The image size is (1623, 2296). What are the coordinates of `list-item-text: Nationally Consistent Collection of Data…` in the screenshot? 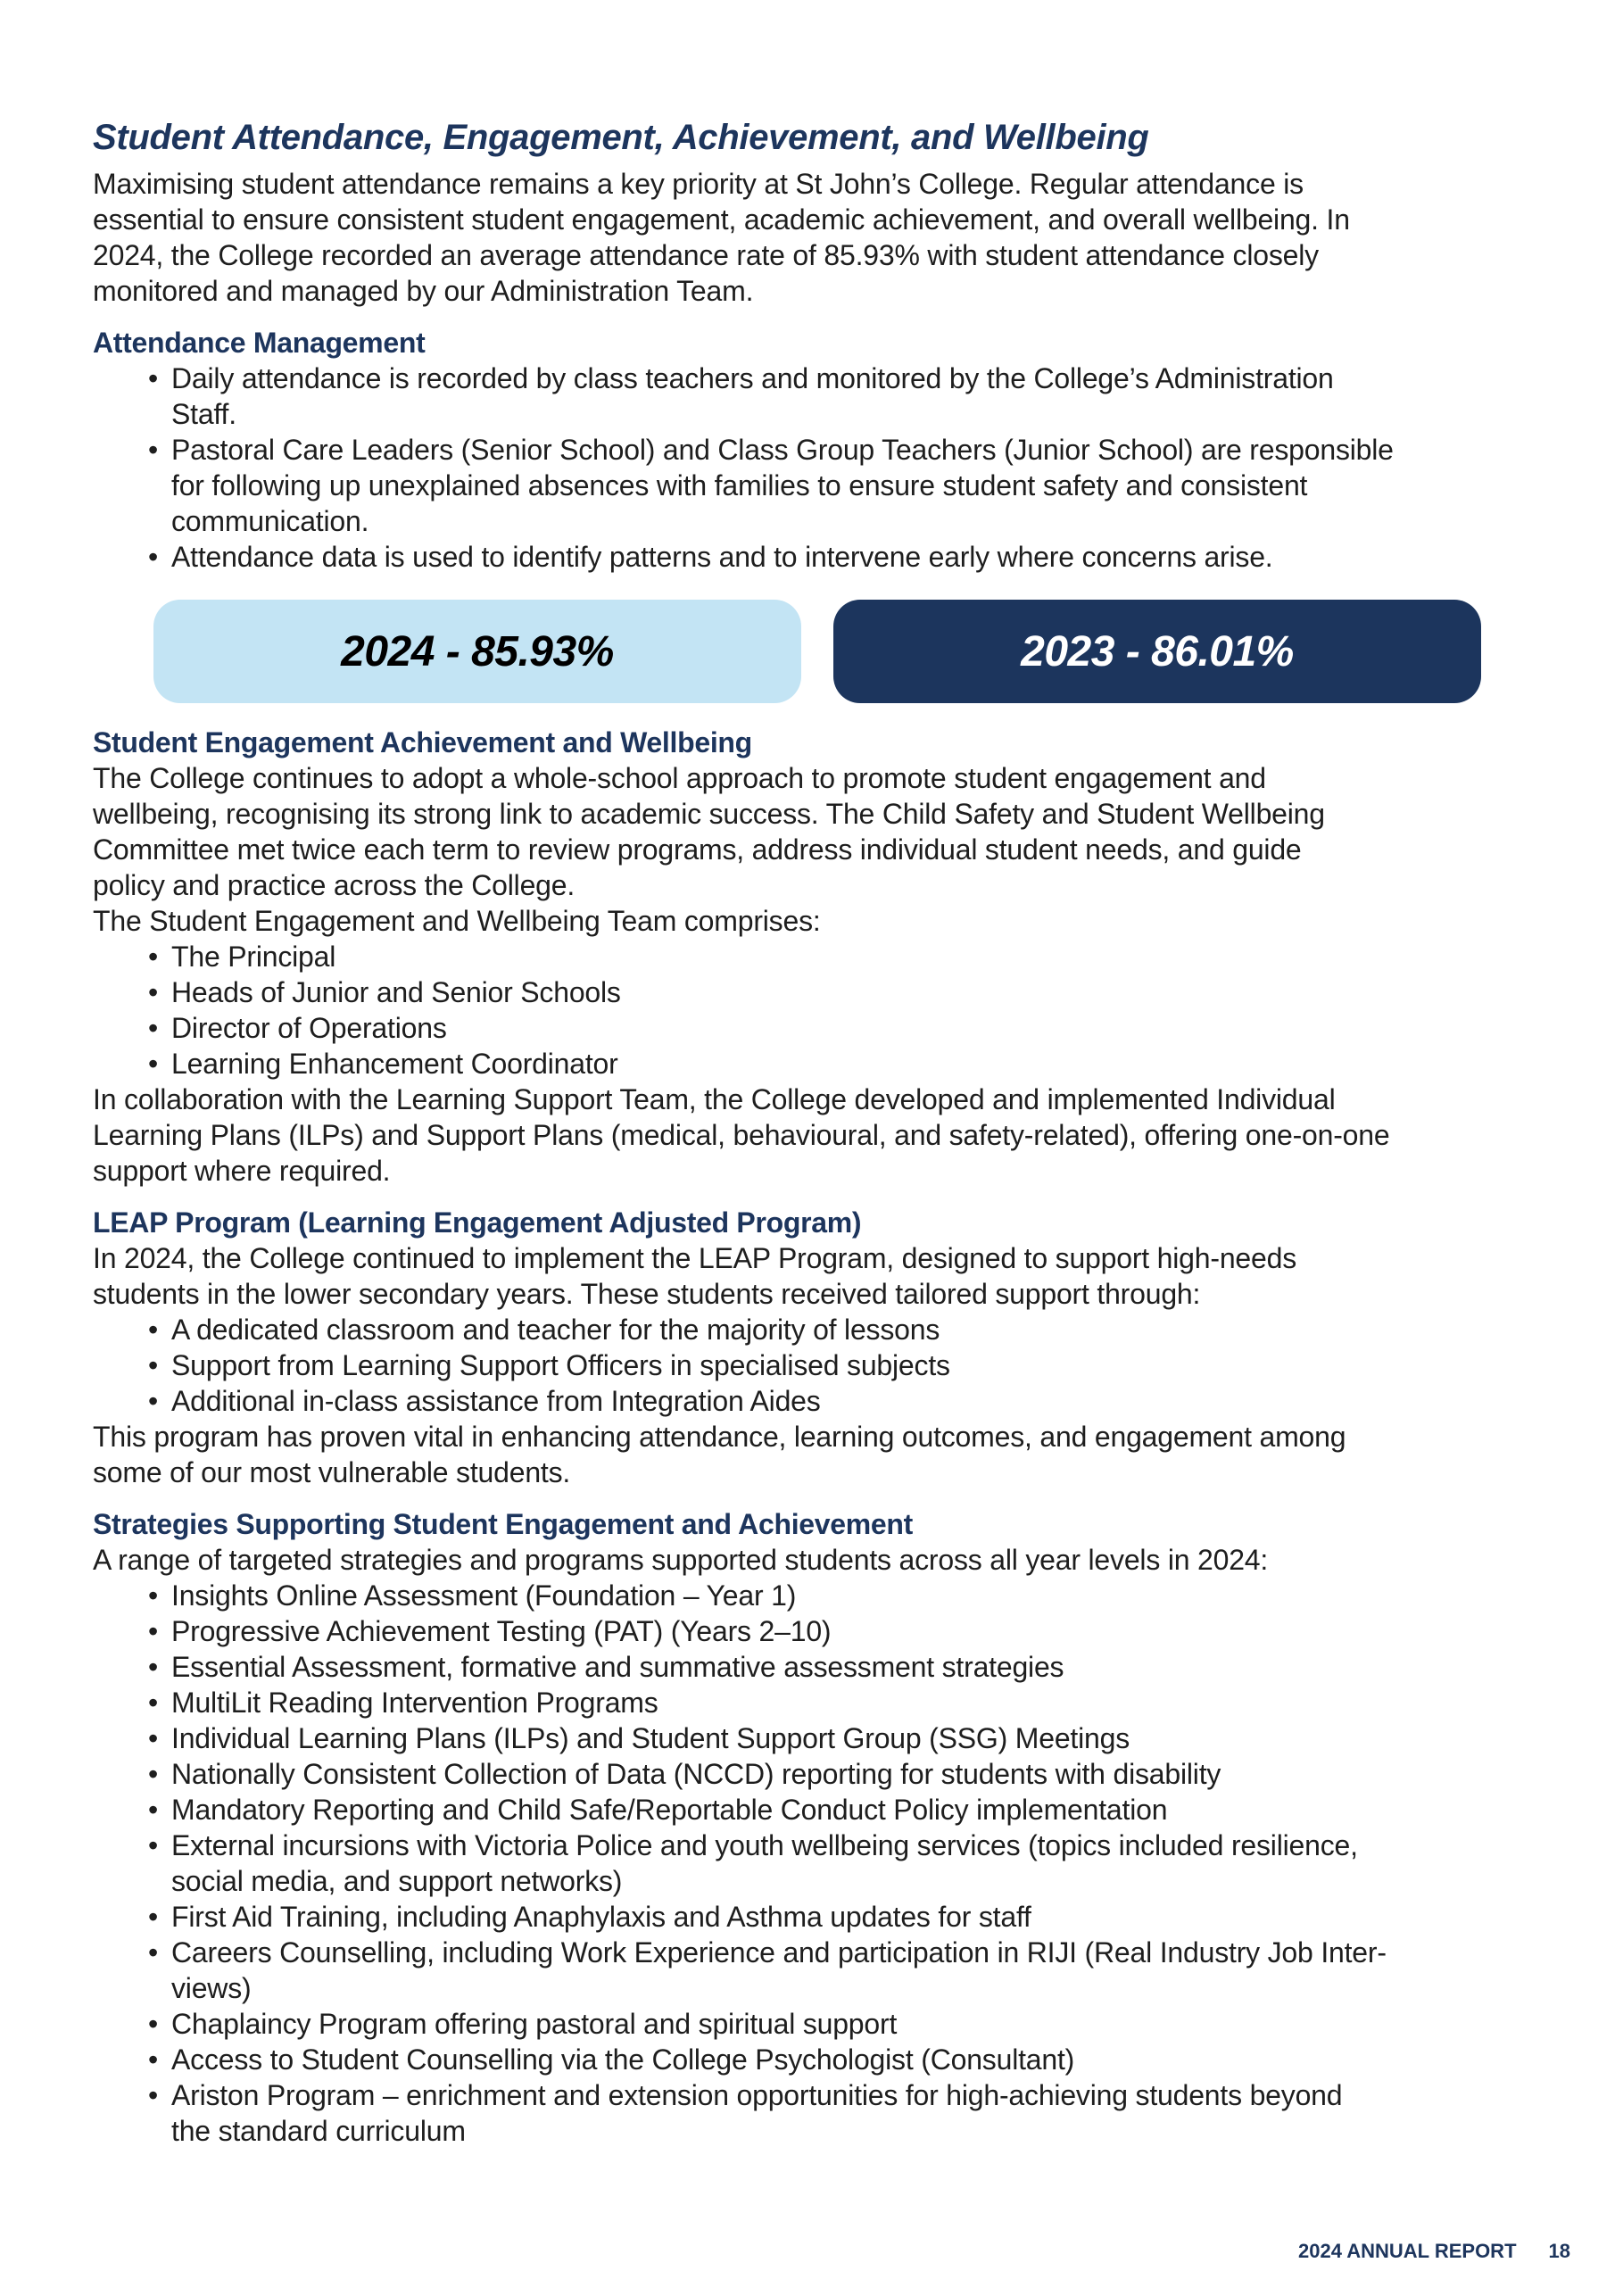 It's located at (696, 1774).